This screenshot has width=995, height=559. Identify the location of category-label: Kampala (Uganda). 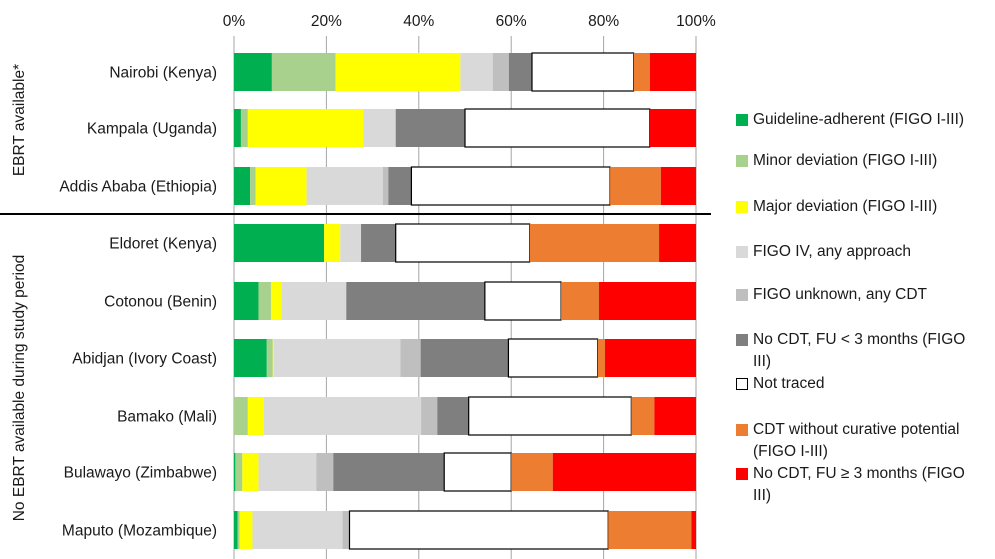
(152, 129).